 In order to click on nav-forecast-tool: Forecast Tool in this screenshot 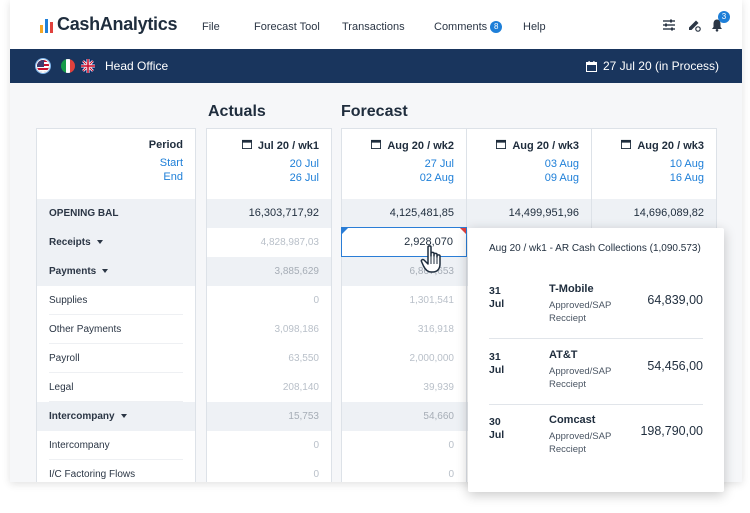, I will do `click(287, 27)`.